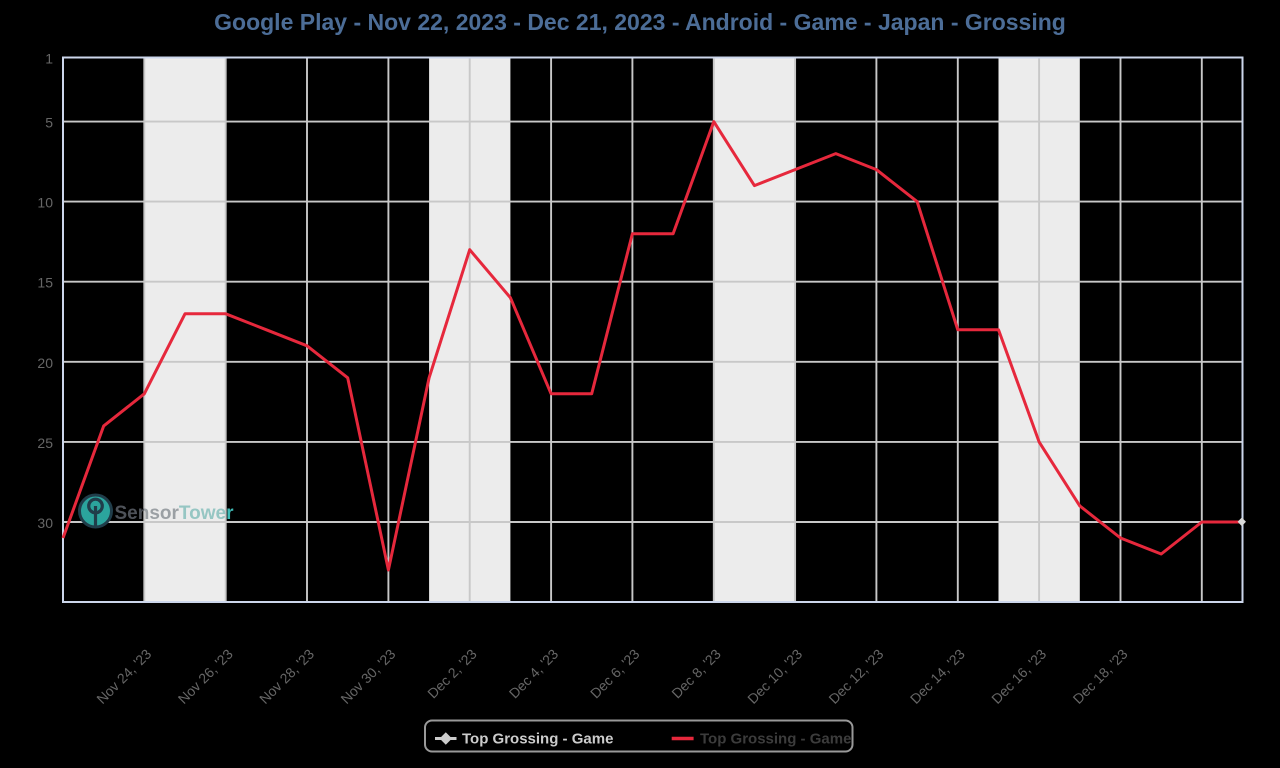 The width and height of the screenshot is (1280, 768). What do you see at coordinates (49, 59) in the screenshot?
I see `svg-text: 1` at bounding box center [49, 59].